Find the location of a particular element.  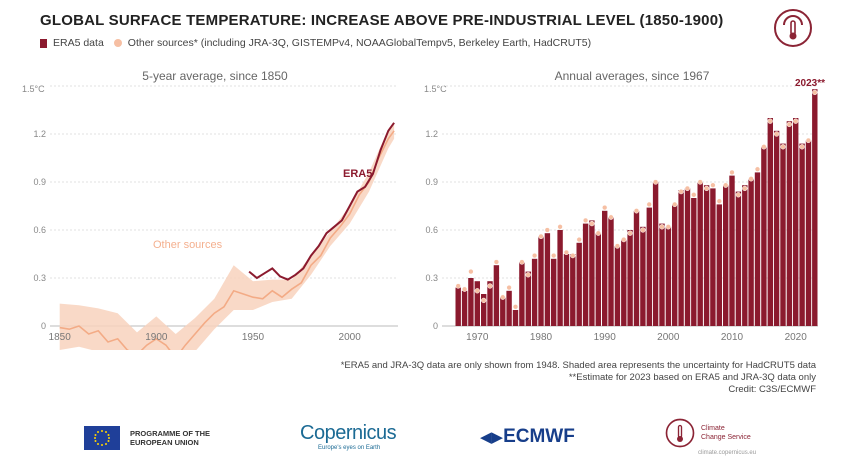

left-chart-title: 5-year average, since 1850 is located at coordinates (215, 76).